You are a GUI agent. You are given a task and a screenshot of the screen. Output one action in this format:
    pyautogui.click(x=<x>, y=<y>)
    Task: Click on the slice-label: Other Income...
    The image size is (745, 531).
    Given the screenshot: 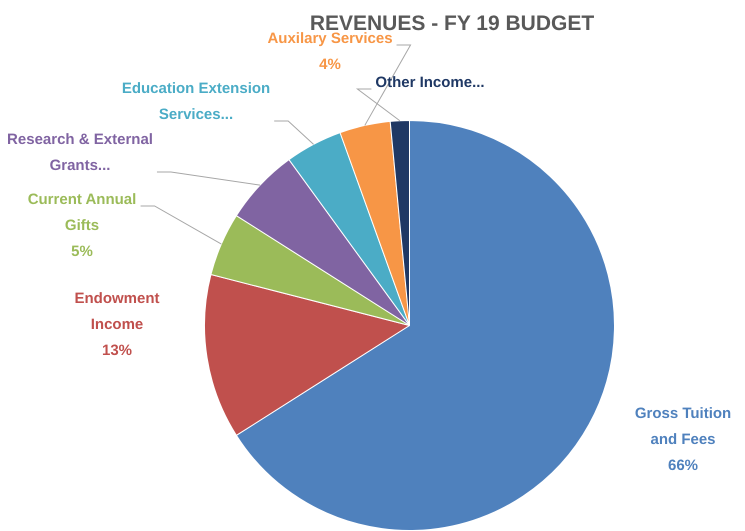 What is the action you would take?
    pyautogui.click(x=430, y=83)
    